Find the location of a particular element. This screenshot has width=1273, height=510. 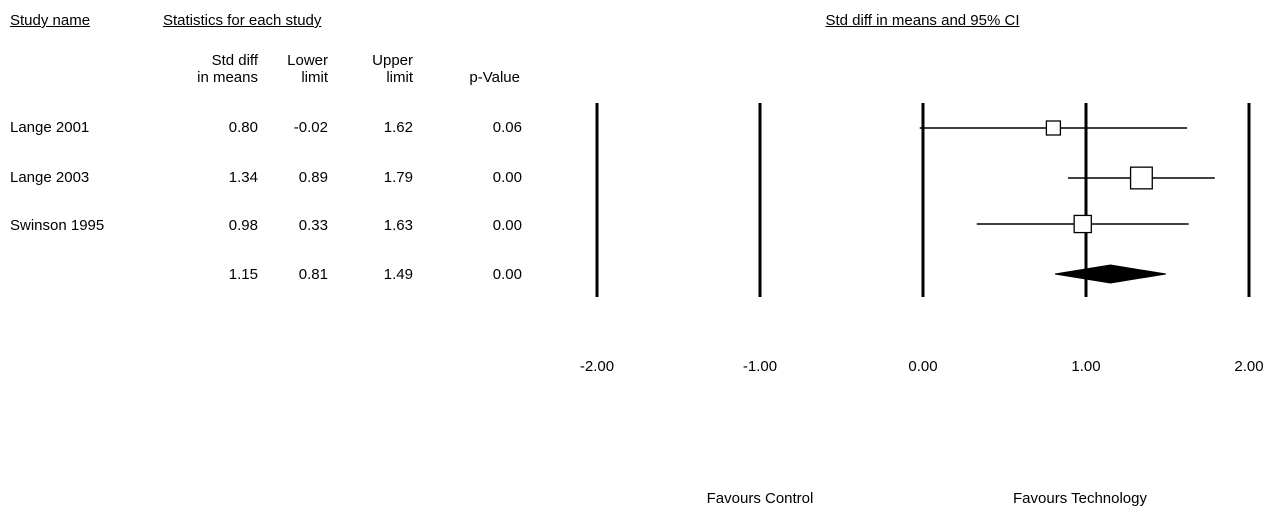

study-name: Swinson 1995 is located at coordinates (57, 225).